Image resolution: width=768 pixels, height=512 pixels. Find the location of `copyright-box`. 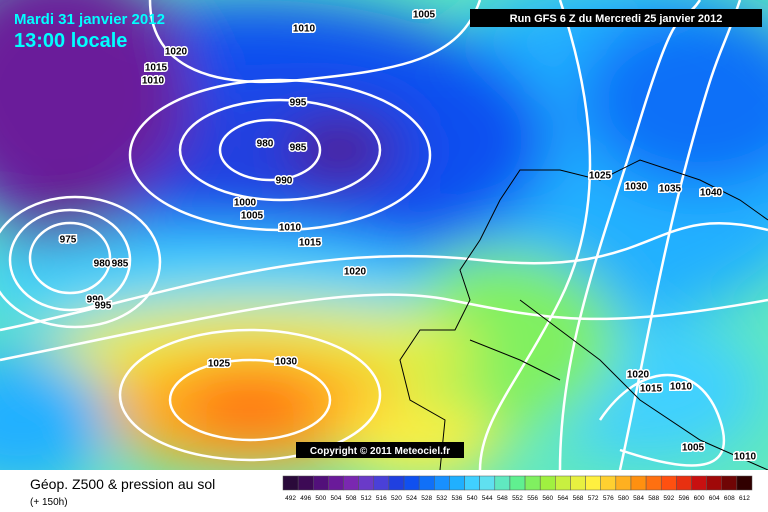

copyright-box is located at coordinates (380, 450).